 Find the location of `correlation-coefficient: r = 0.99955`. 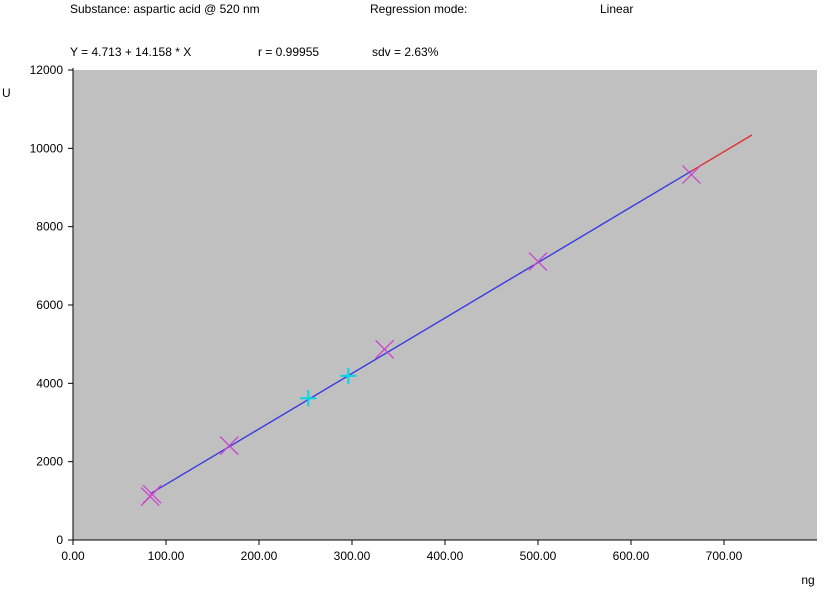

correlation-coefficient: r = 0.99955 is located at coordinates (289, 52).